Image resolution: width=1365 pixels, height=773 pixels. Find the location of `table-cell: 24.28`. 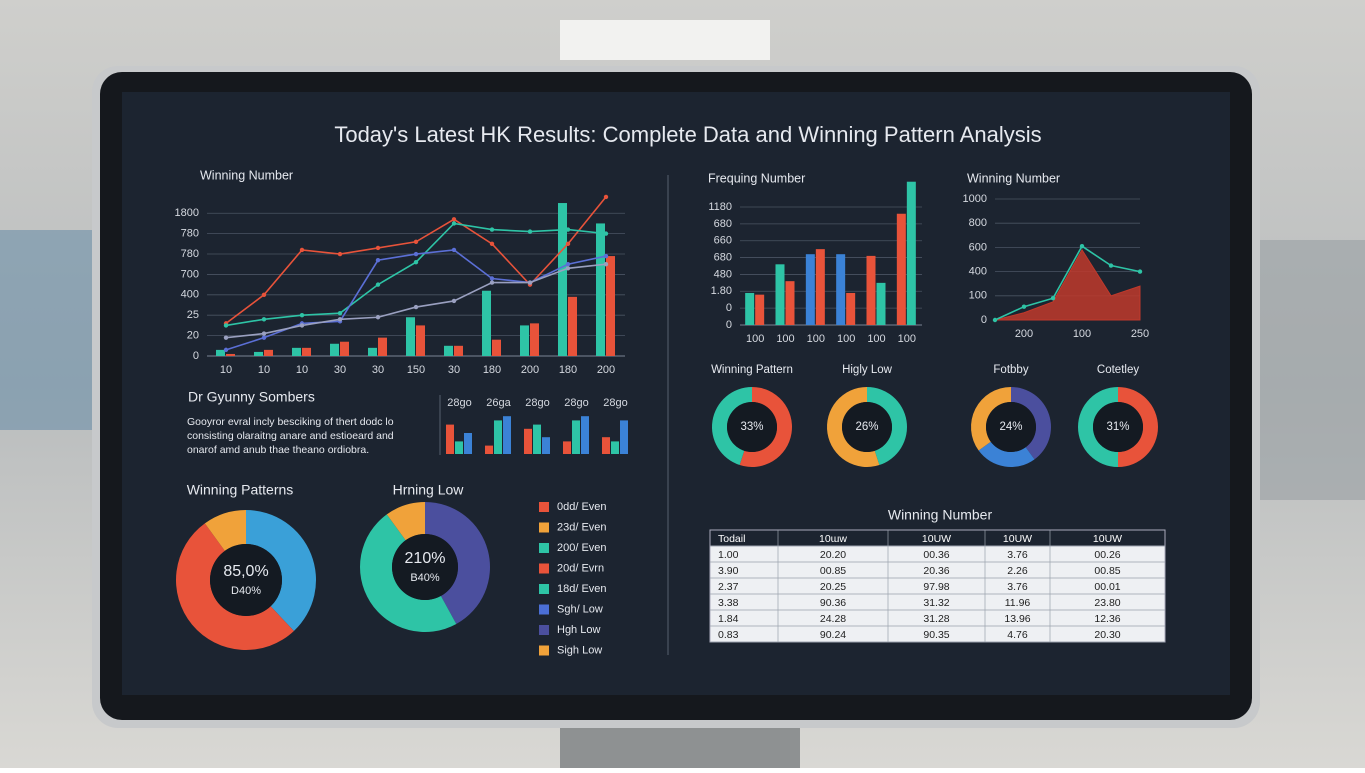

table-cell: 24.28 is located at coordinates (833, 619).